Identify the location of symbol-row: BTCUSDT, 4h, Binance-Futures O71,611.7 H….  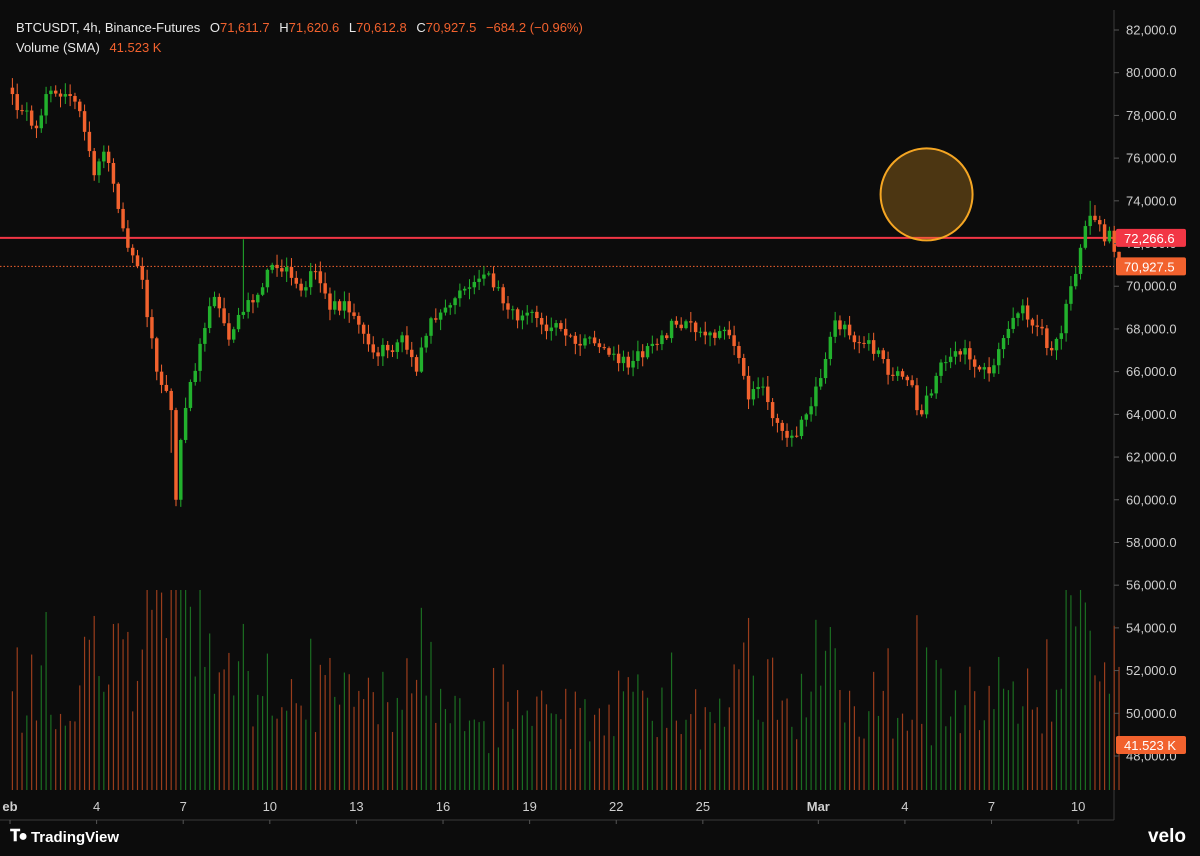
(299, 28).